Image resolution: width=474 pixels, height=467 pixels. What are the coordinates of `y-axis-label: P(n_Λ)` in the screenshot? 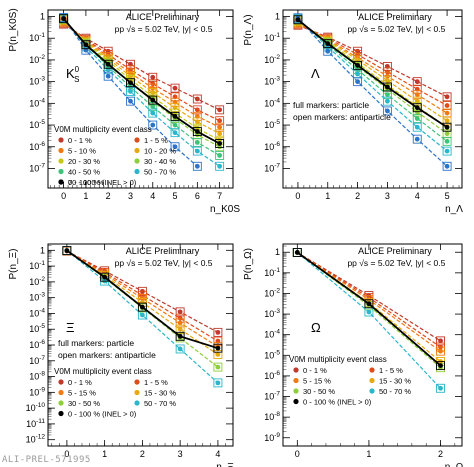 It's located at (248, 29).